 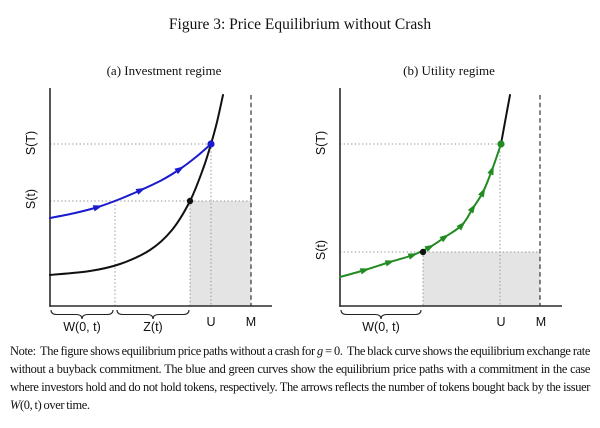 I want to click on brace-label-b: W(0, t), so click(x=381, y=327).